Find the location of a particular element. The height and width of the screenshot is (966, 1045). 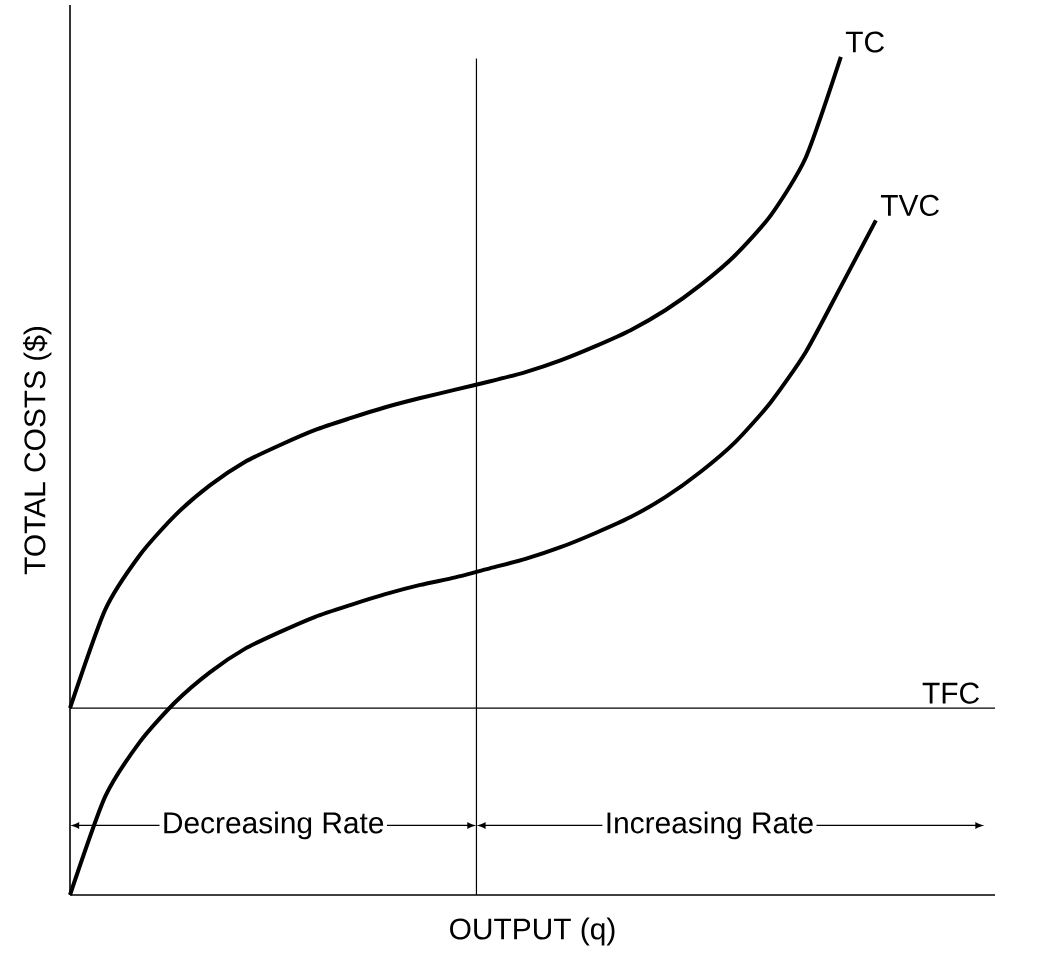

y-axis-title: TOTAL COSTS ($) is located at coordinates (37, 451).